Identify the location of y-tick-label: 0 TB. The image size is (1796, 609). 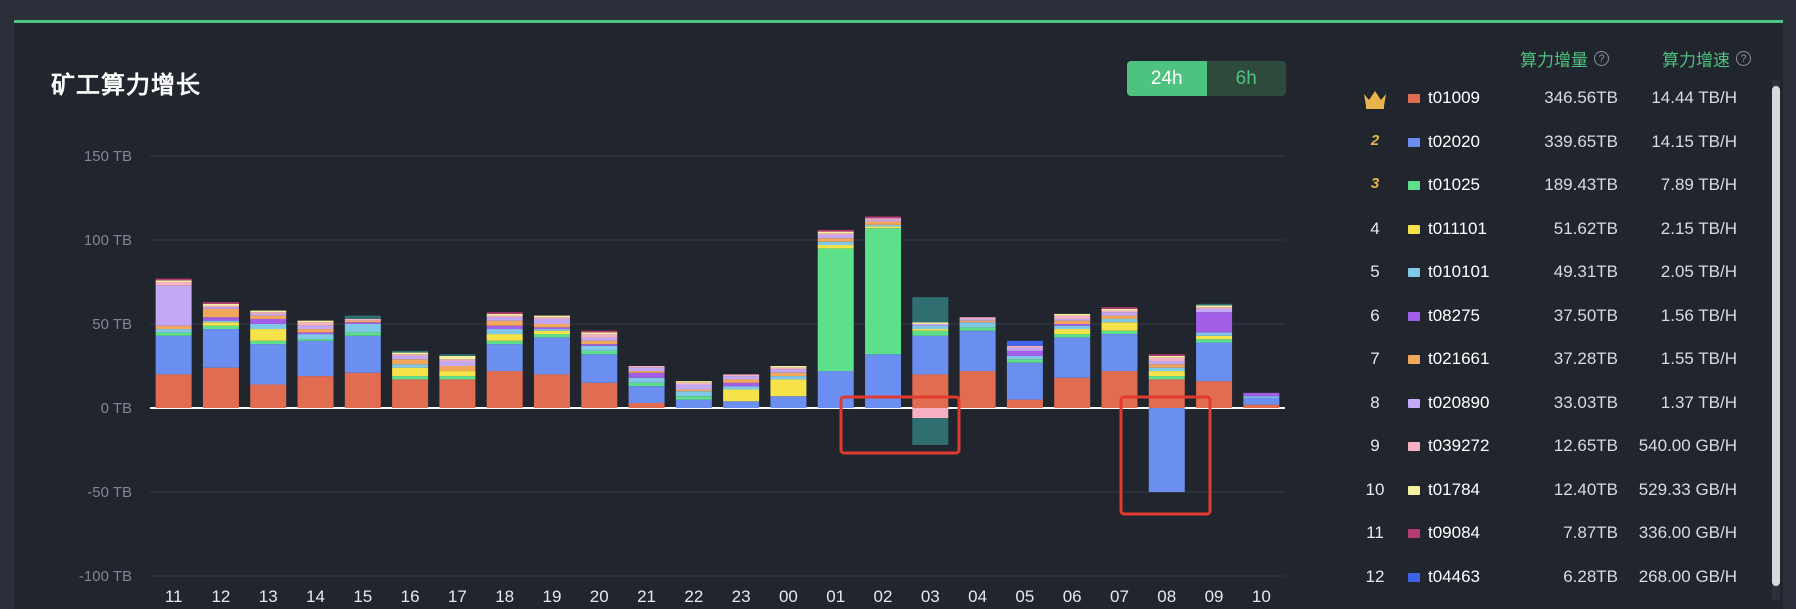
(116, 408).